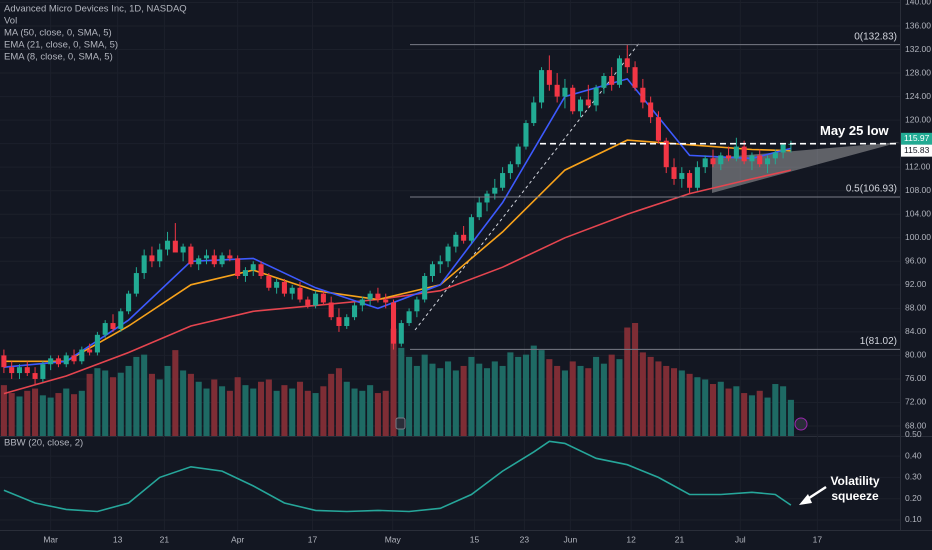 The image size is (932, 550). What do you see at coordinates (95, 9) in the screenshot?
I see `legend-title: Advanced Micro Devices Inc, 1D, NASDAQ` at bounding box center [95, 9].